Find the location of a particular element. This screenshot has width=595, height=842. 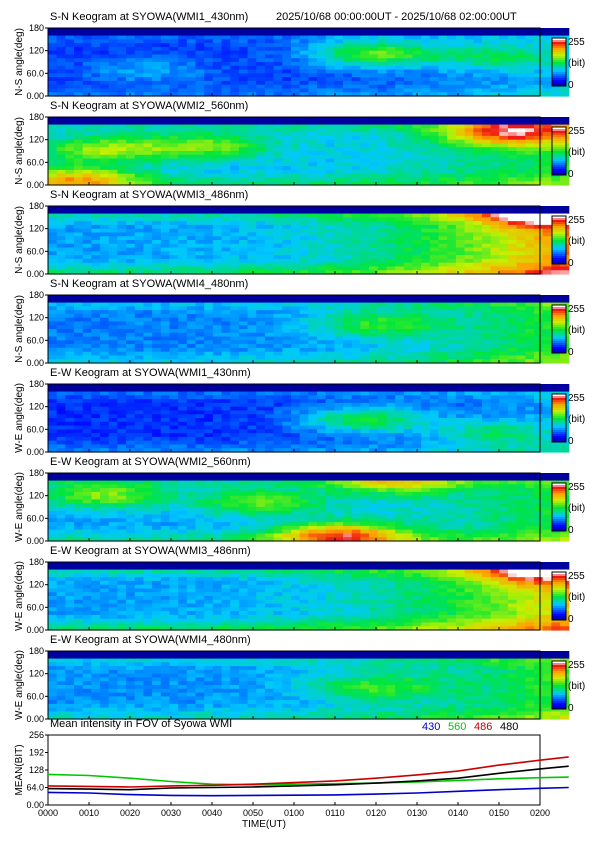

colorbar-unit-label: (bit) is located at coordinates (576, 63).